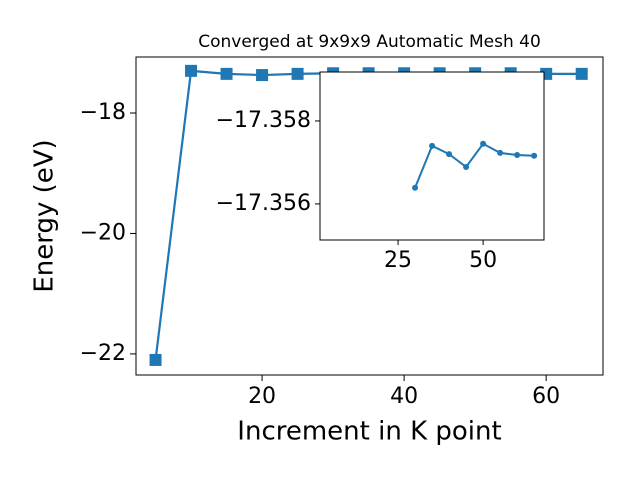 Image resolution: width=640 pixels, height=480 pixels. What do you see at coordinates (263, 120) in the screenshot?
I see `y-tick-label: −17.358` at bounding box center [263, 120].